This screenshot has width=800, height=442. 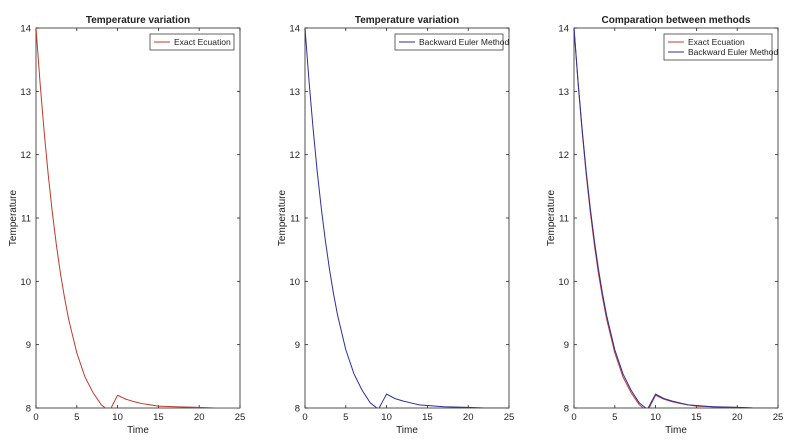 I want to click on legend: Backward Euler Method, so click(x=452, y=42).